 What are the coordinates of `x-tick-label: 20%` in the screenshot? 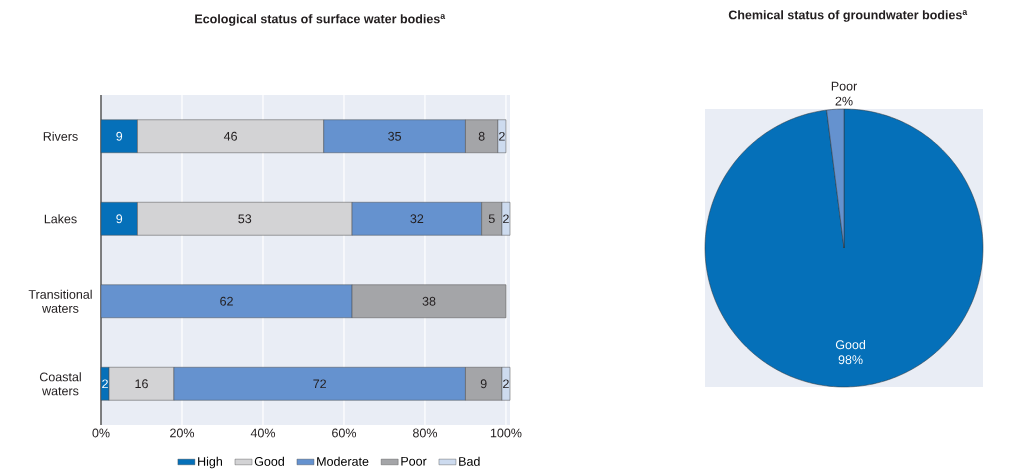 It's located at (182, 433).